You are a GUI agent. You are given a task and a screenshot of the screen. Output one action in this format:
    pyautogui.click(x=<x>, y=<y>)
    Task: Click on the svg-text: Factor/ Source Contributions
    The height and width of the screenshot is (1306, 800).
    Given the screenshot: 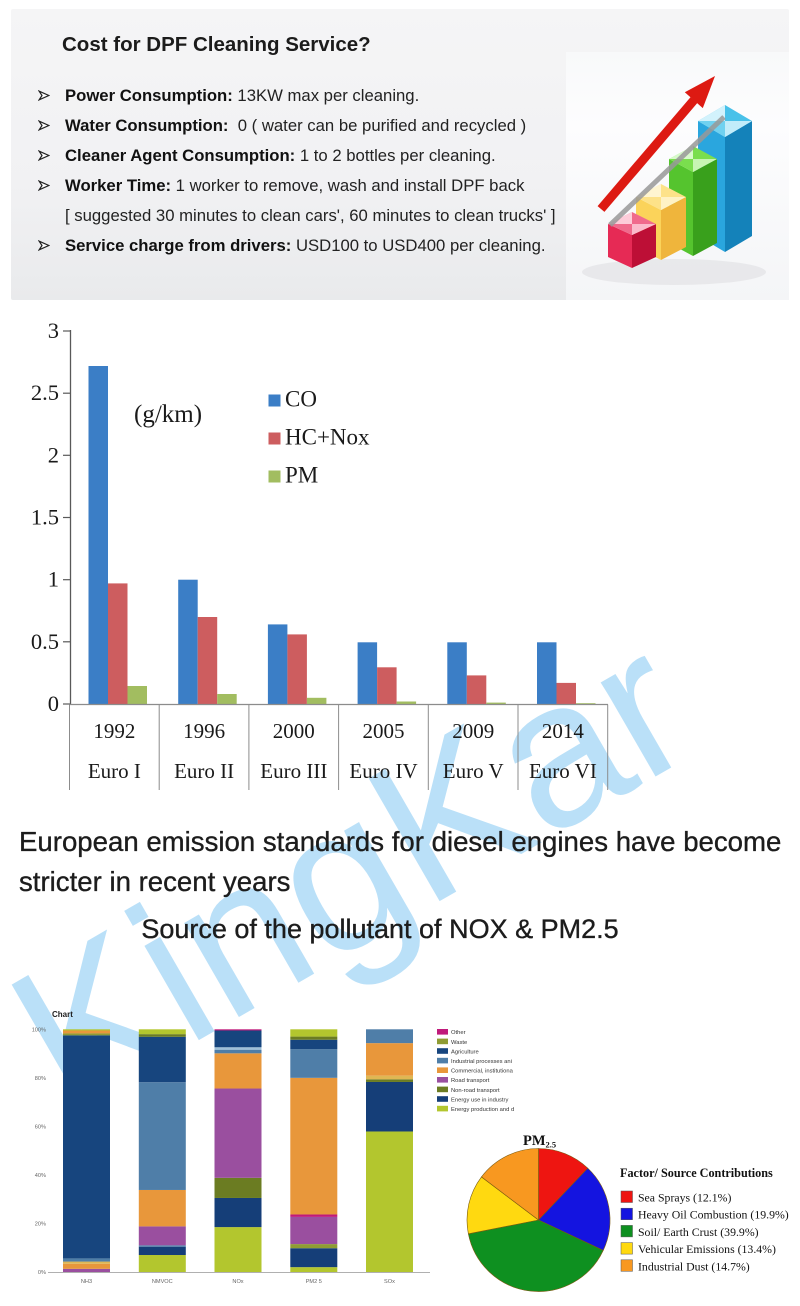 What is the action you would take?
    pyautogui.click(x=696, y=1173)
    